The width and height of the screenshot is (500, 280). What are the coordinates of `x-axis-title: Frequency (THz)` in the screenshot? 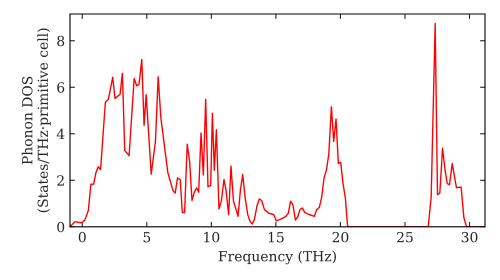 It's located at (277, 257).